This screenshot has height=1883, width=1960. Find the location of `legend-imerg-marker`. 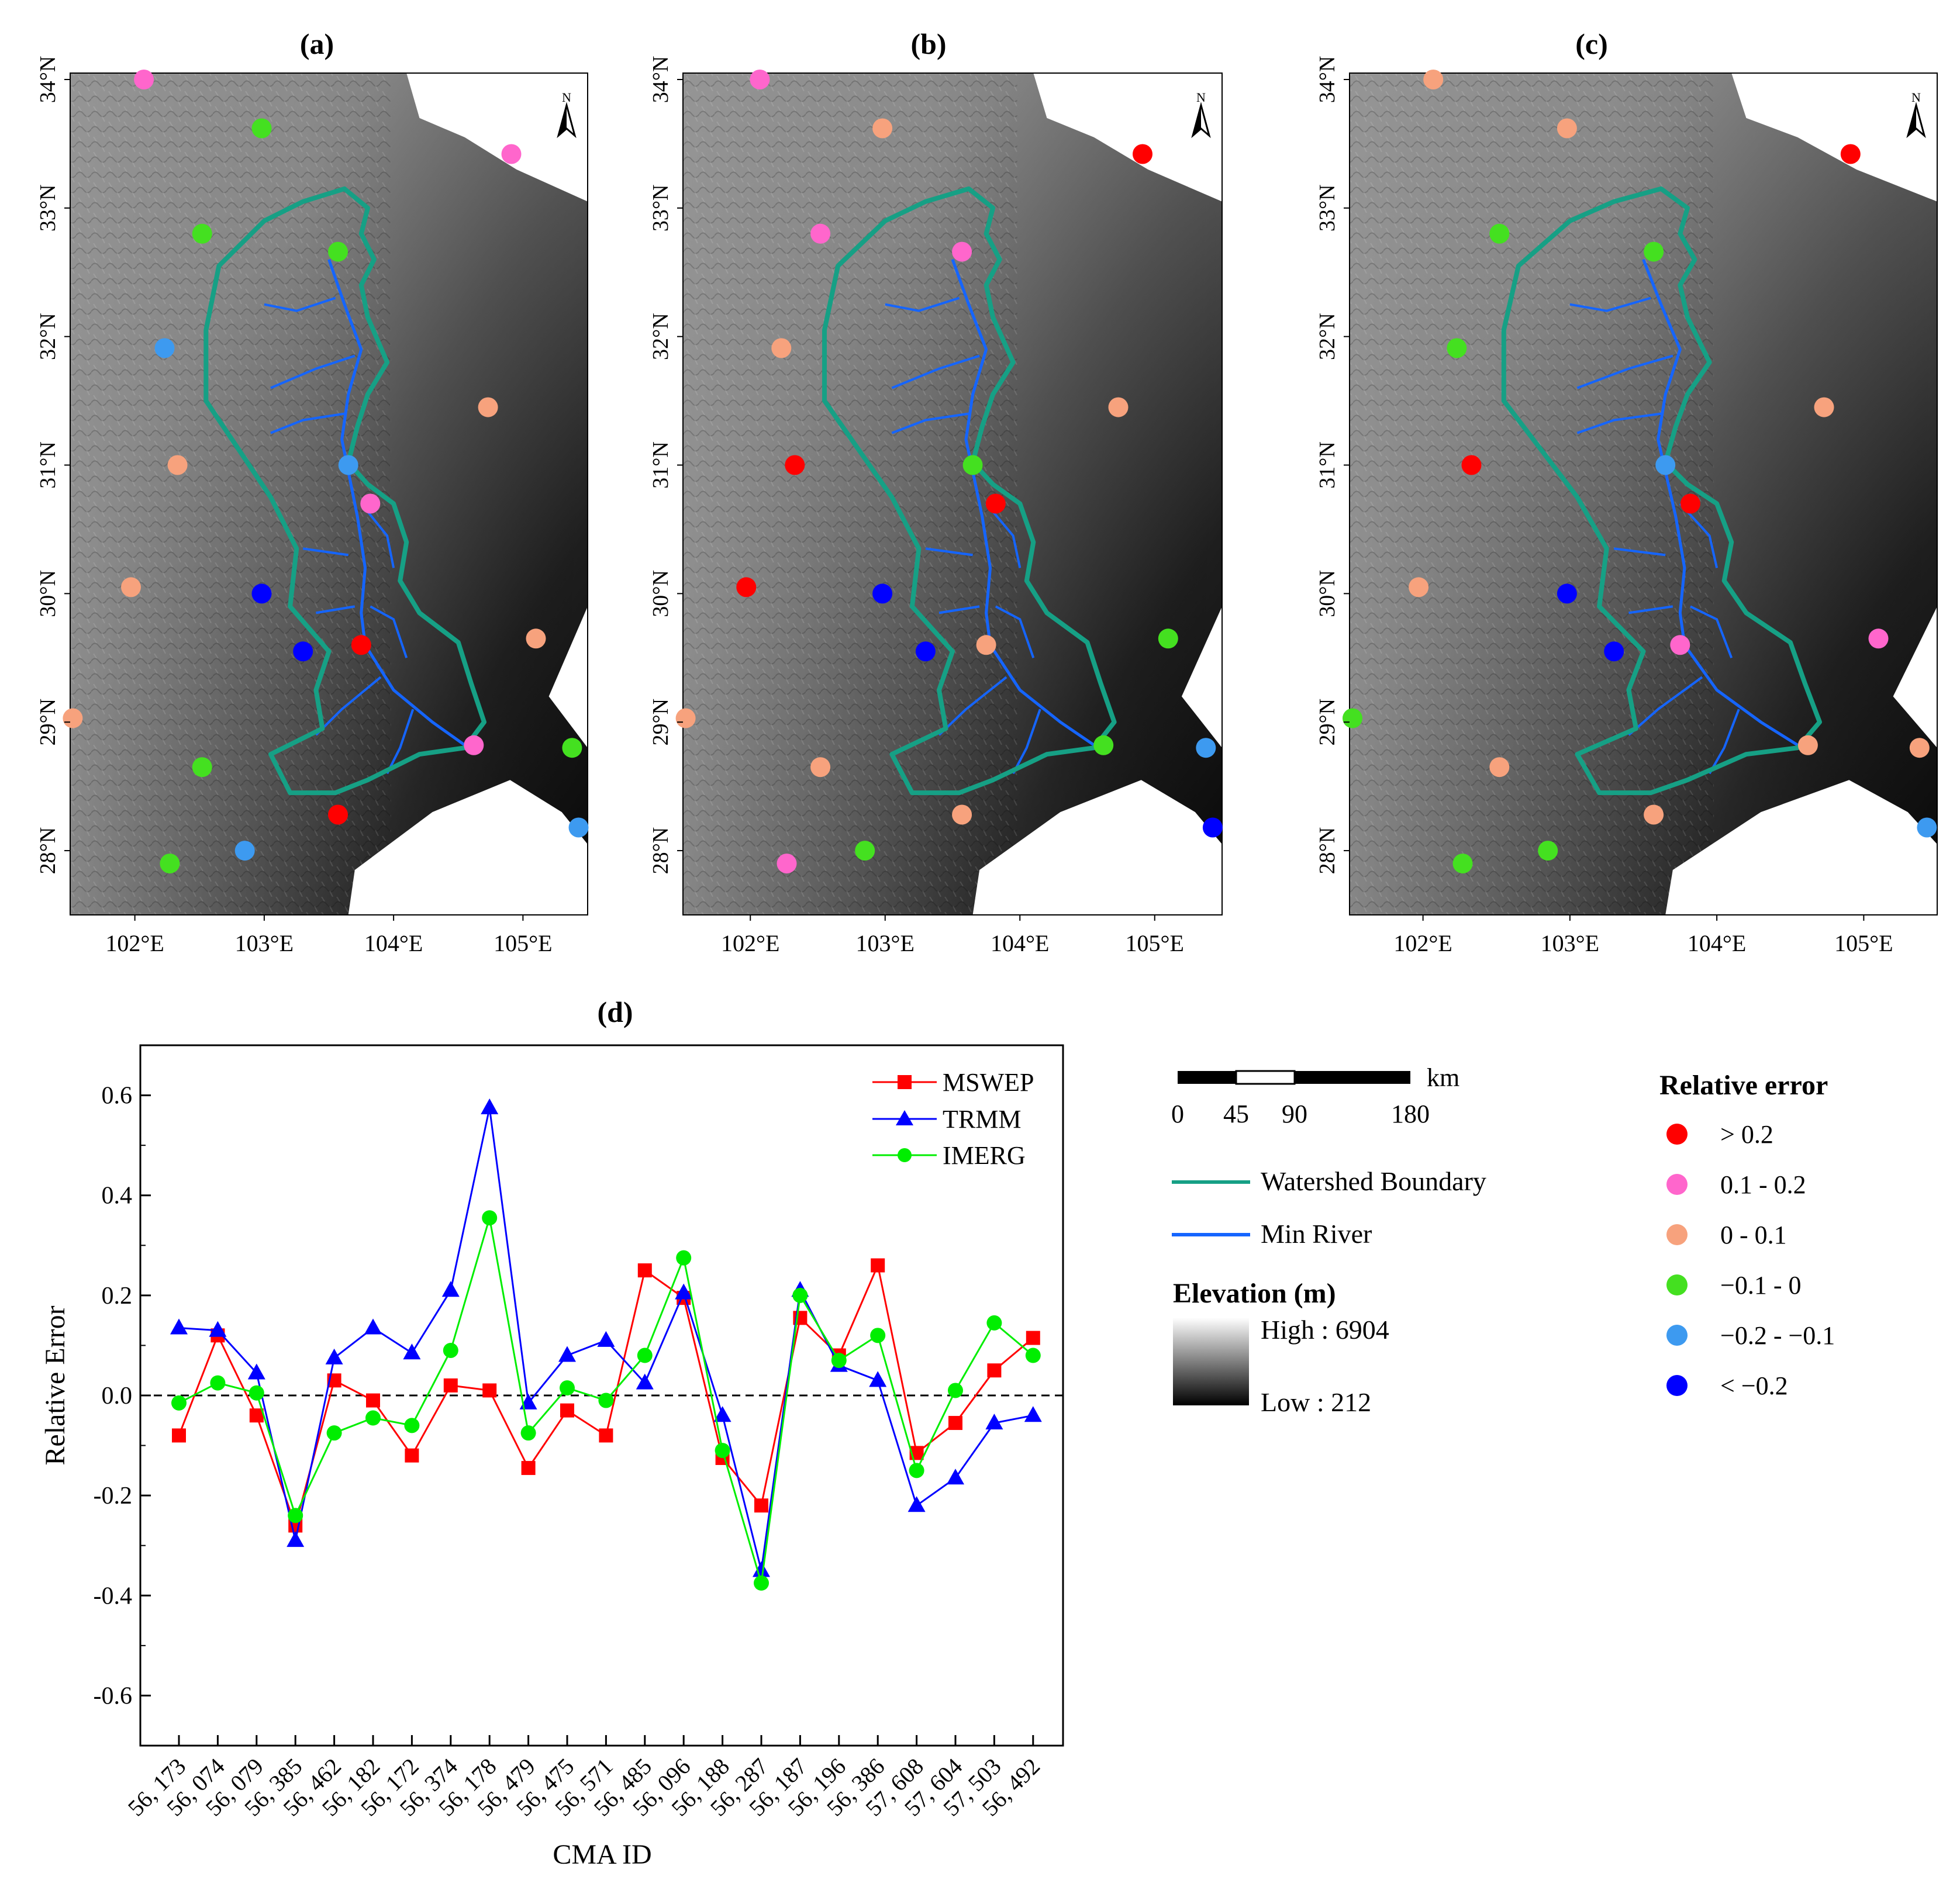

legend-imerg-marker is located at coordinates (905, 1155).